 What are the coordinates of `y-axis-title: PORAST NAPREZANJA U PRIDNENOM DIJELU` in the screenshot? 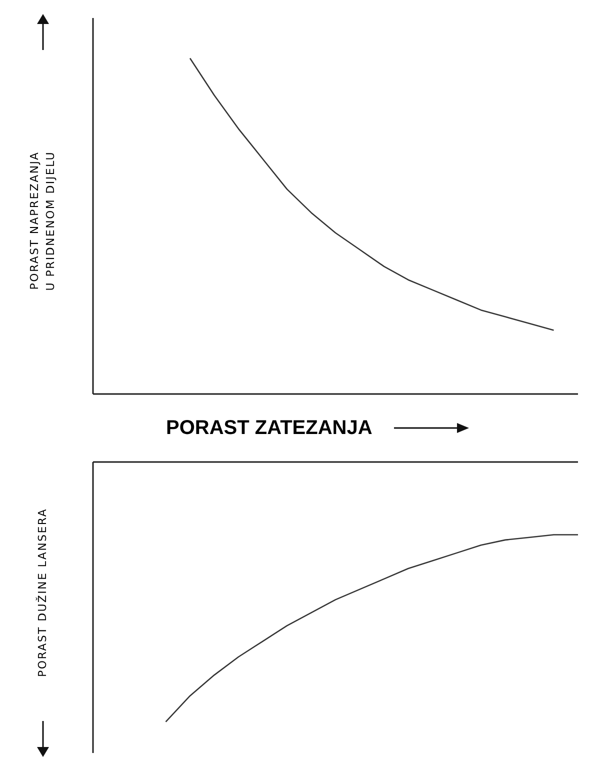 It's located at (42, 221).